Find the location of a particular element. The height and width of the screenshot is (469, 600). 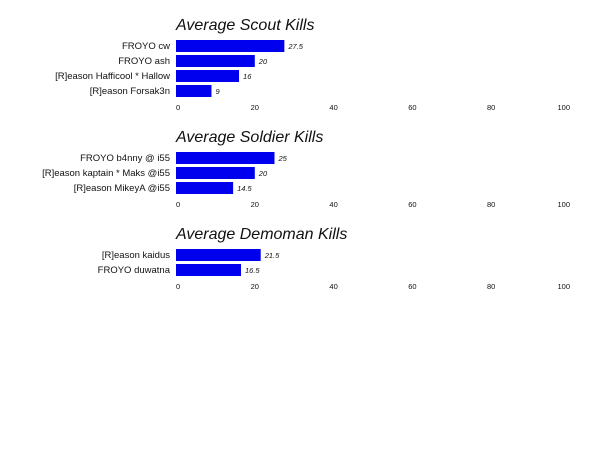

category-label: [R]eason MikeyA @i55 is located at coordinates (122, 188).